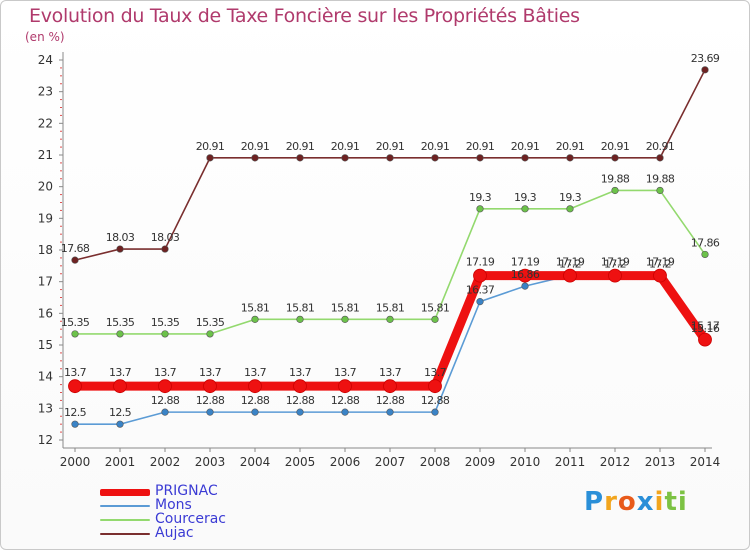  I want to click on point-aujac-2011, so click(570, 158).